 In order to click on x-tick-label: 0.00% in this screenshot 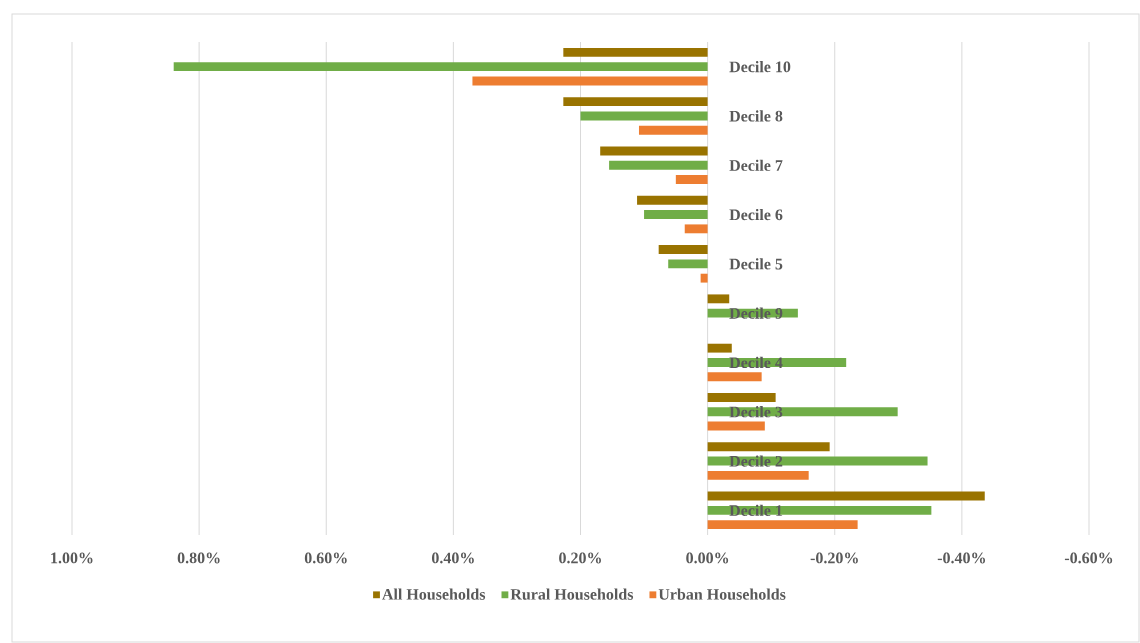, I will do `click(707, 558)`.